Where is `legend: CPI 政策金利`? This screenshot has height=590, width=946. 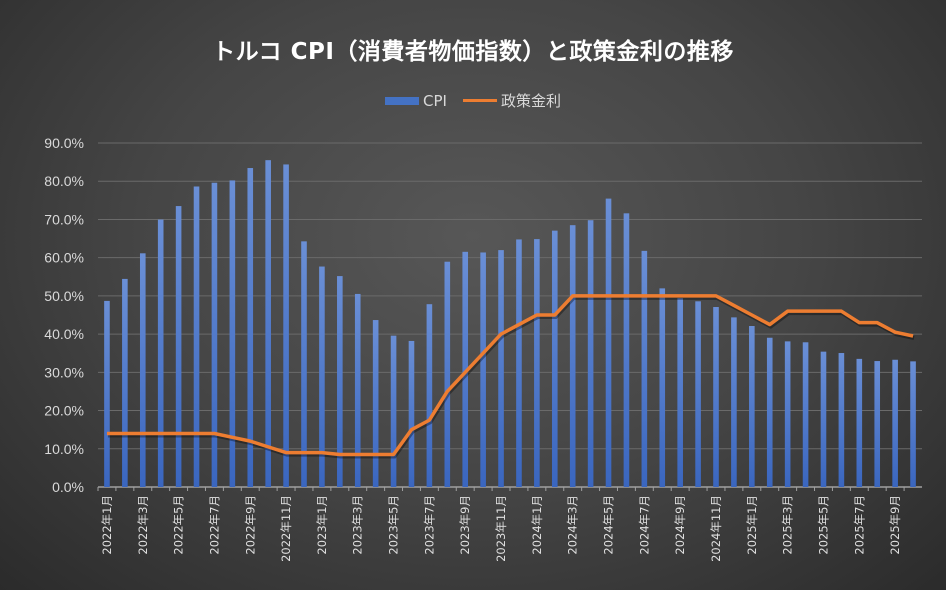 legend: CPI 政策金利 is located at coordinates (473, 100).